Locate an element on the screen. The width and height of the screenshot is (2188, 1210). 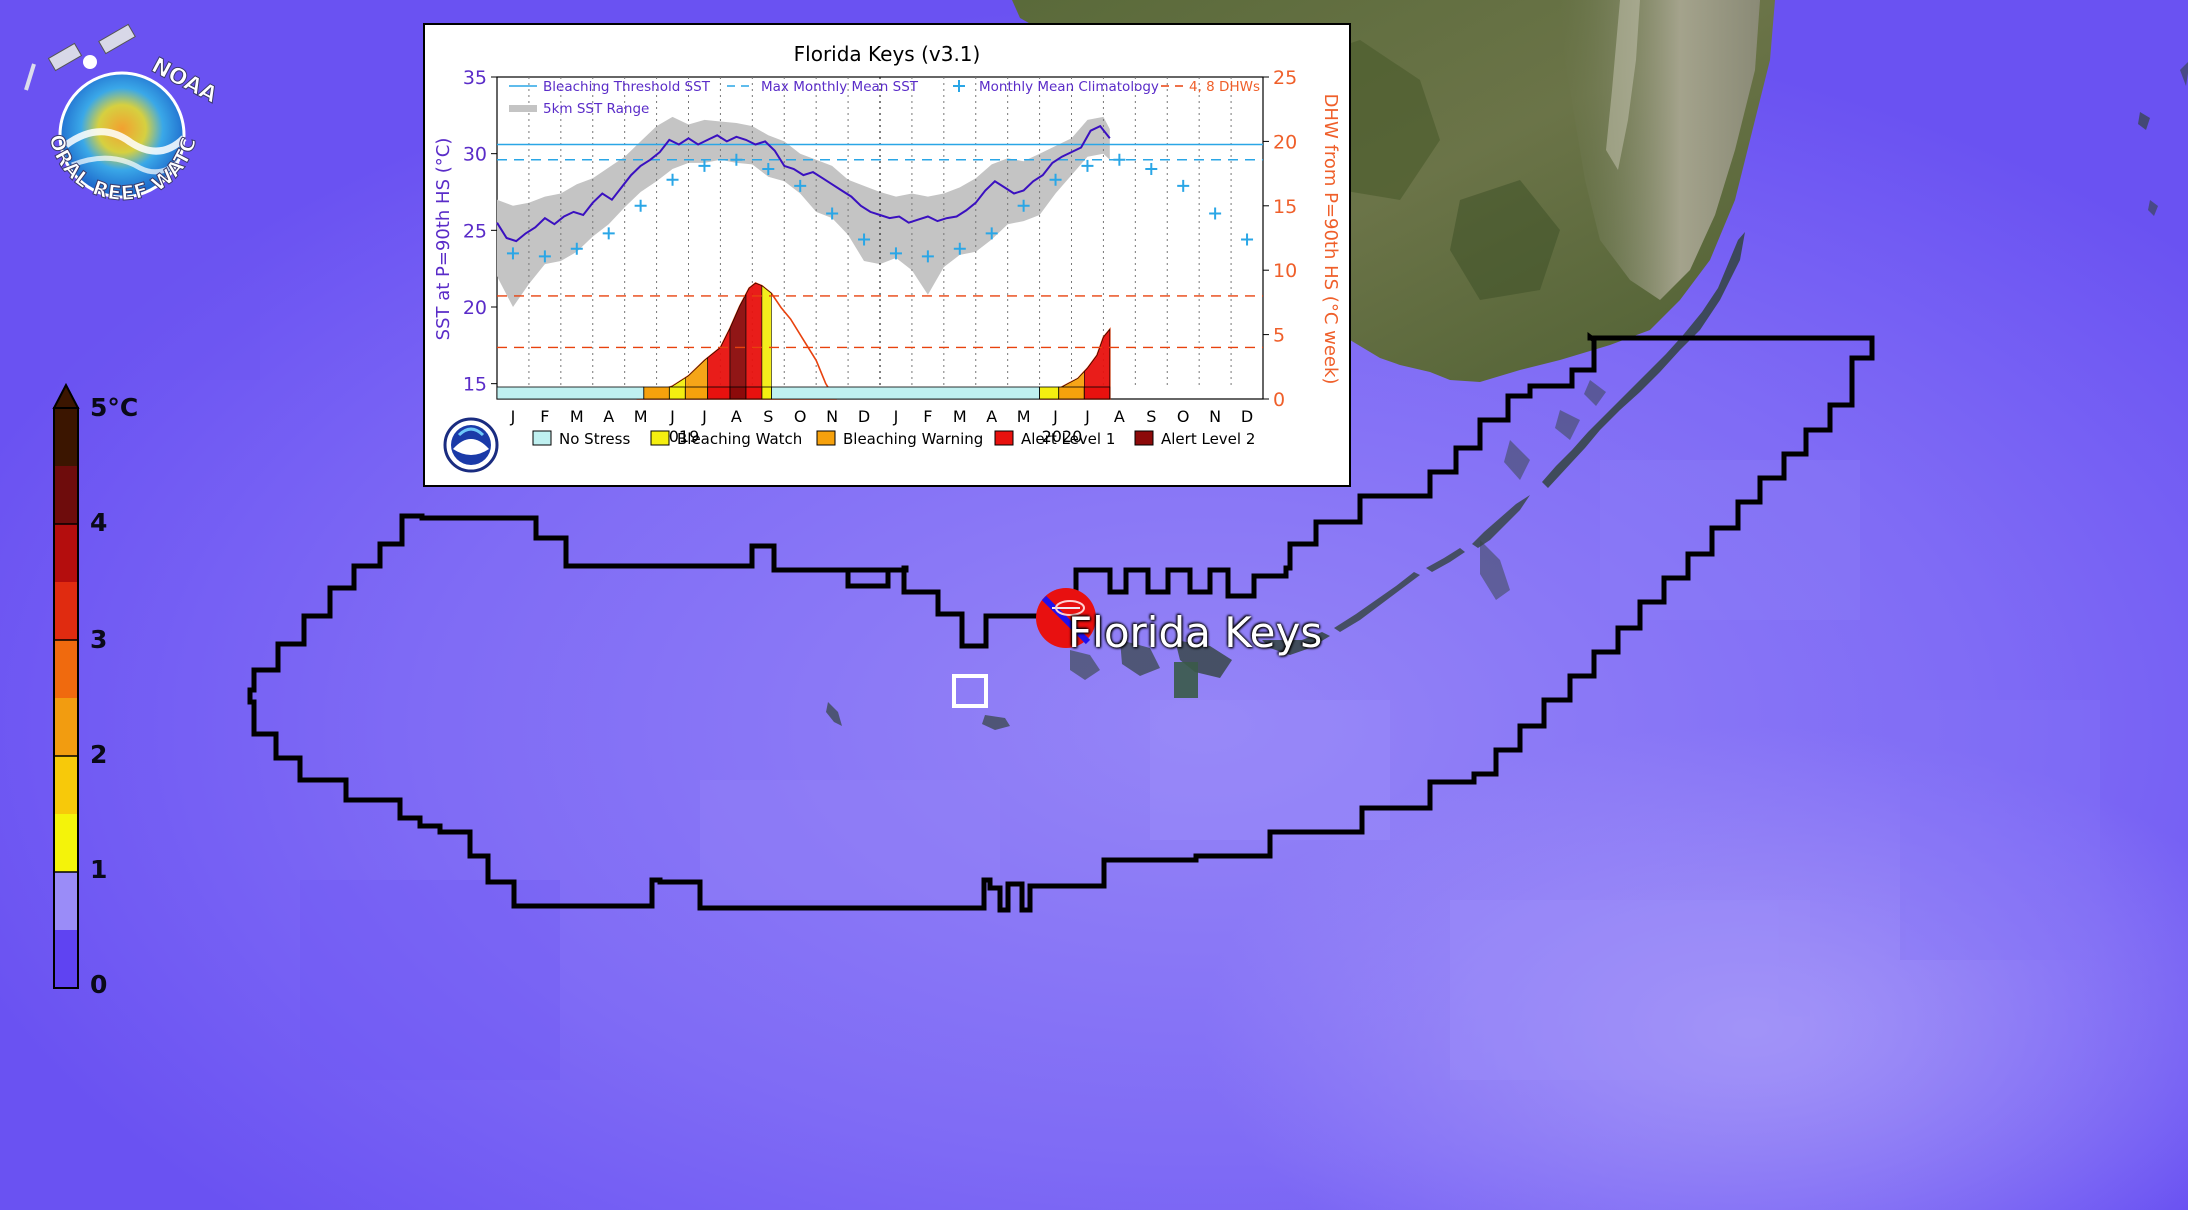
alert-legend-label: Bleaching Watch is located at coordinates (739, 439).